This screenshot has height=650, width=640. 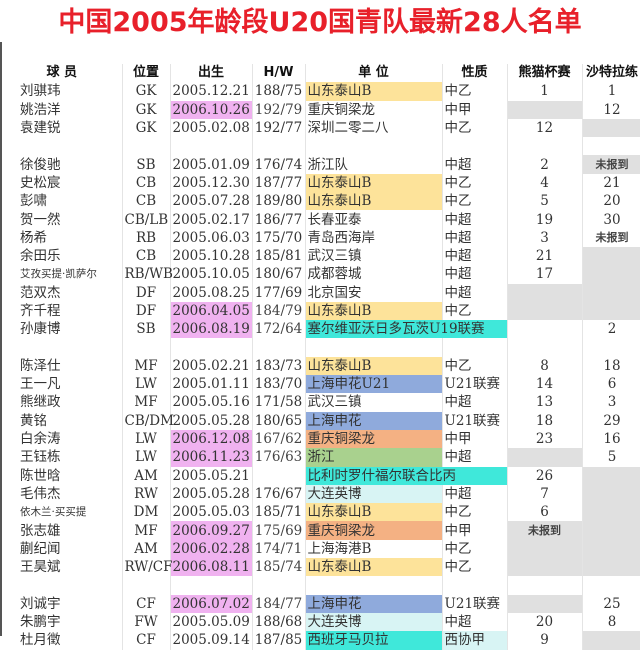 I want to click on cell-hw: 183/70, so click(x=279, y=384).